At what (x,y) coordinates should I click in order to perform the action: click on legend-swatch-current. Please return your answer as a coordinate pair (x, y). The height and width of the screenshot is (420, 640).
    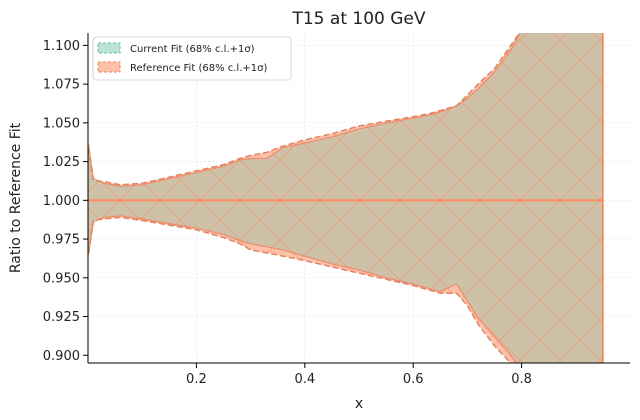
    Looking at the image, I should click on (109, 48).